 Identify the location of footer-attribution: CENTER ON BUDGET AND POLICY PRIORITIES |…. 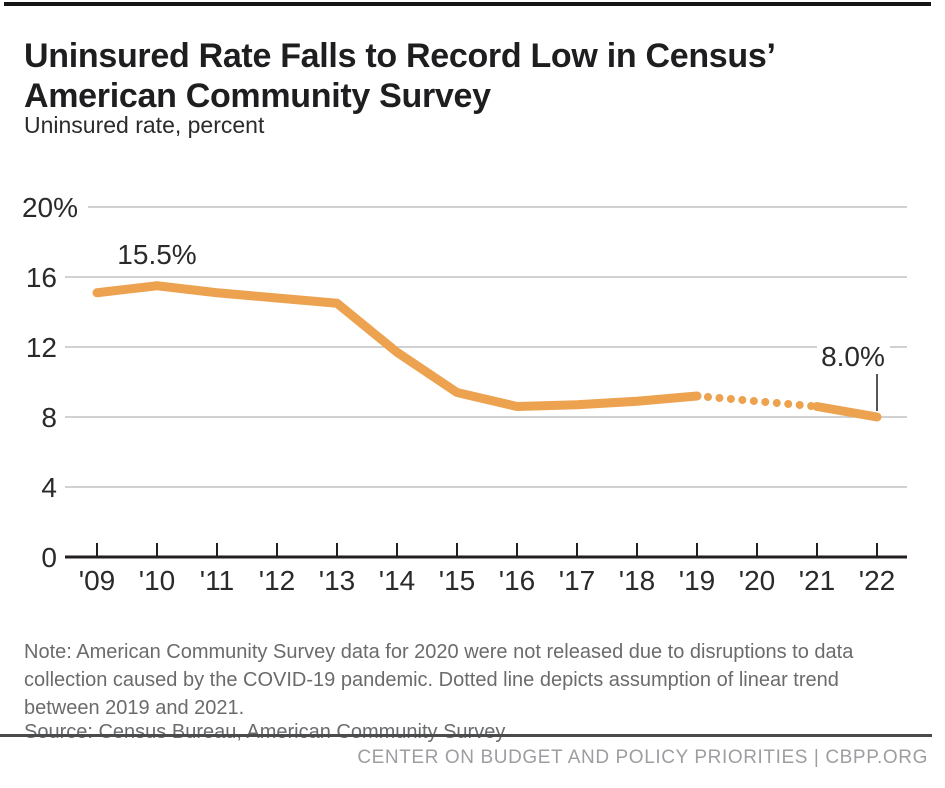
(642, 757).